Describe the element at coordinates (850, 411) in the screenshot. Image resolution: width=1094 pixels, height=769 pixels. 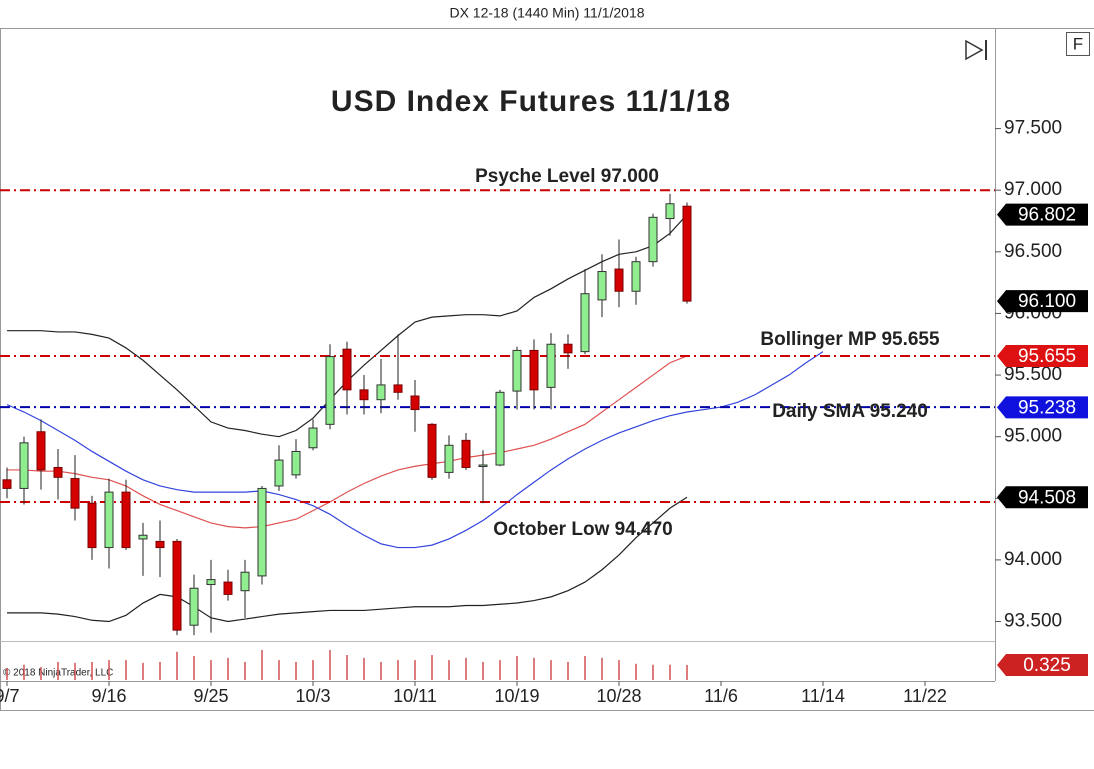
I see `level-label: Daily SMA 95.240` at that location.